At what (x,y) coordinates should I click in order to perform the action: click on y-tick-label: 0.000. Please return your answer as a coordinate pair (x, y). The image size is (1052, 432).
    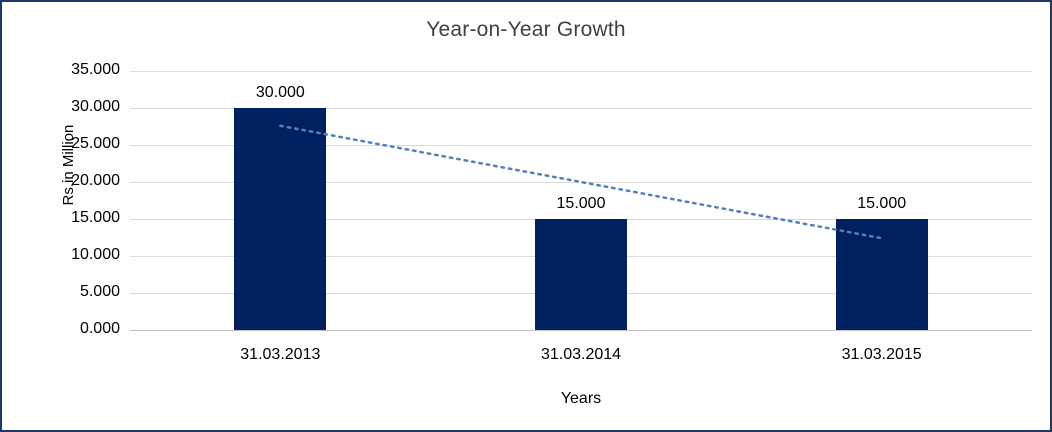
    Looking at the image, I should click on (99, 328).